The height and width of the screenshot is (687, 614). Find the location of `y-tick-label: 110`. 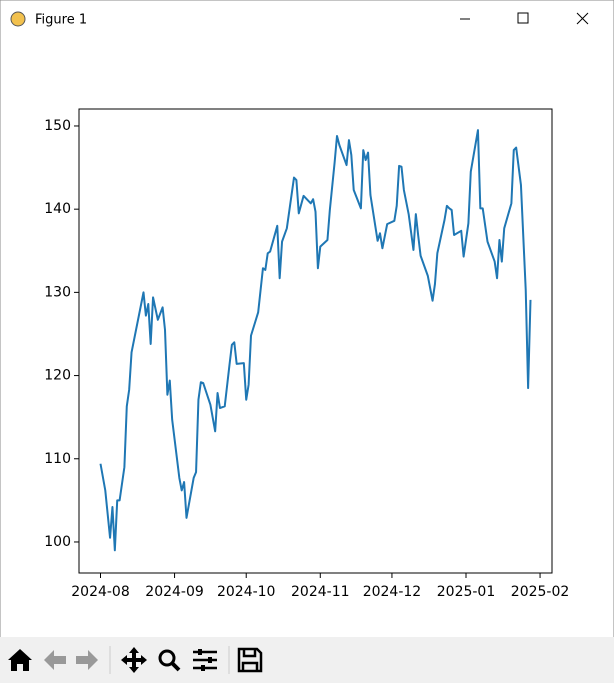

y-tick-label: 110 is located at coordinates (57, 459).